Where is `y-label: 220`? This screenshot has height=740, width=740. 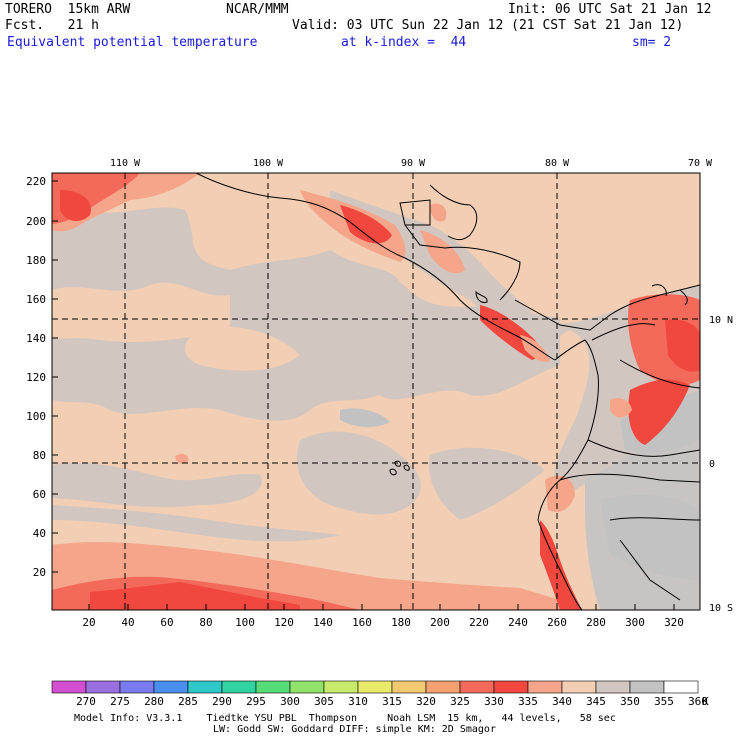
y-label: 220 is located at coordinates (36, 181).